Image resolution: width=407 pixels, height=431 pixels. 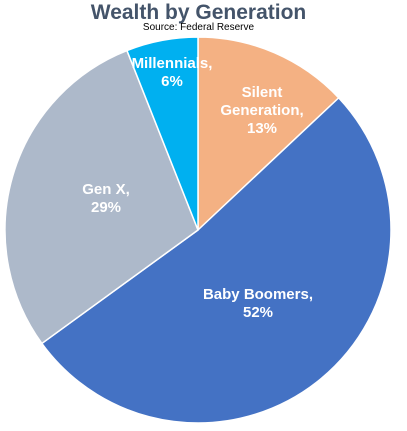 I want to click on slice-label-silent-generation: Silent Generation, 13%, so click(x=261, y=110).